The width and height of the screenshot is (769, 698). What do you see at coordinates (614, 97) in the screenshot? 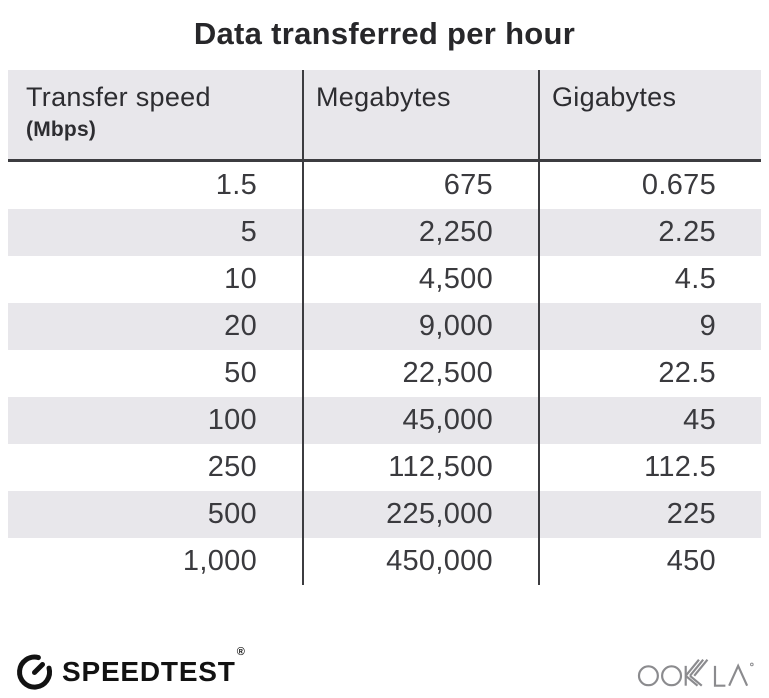
I see `column-header-label: Gigabytes` at bounding box center [614, 97].